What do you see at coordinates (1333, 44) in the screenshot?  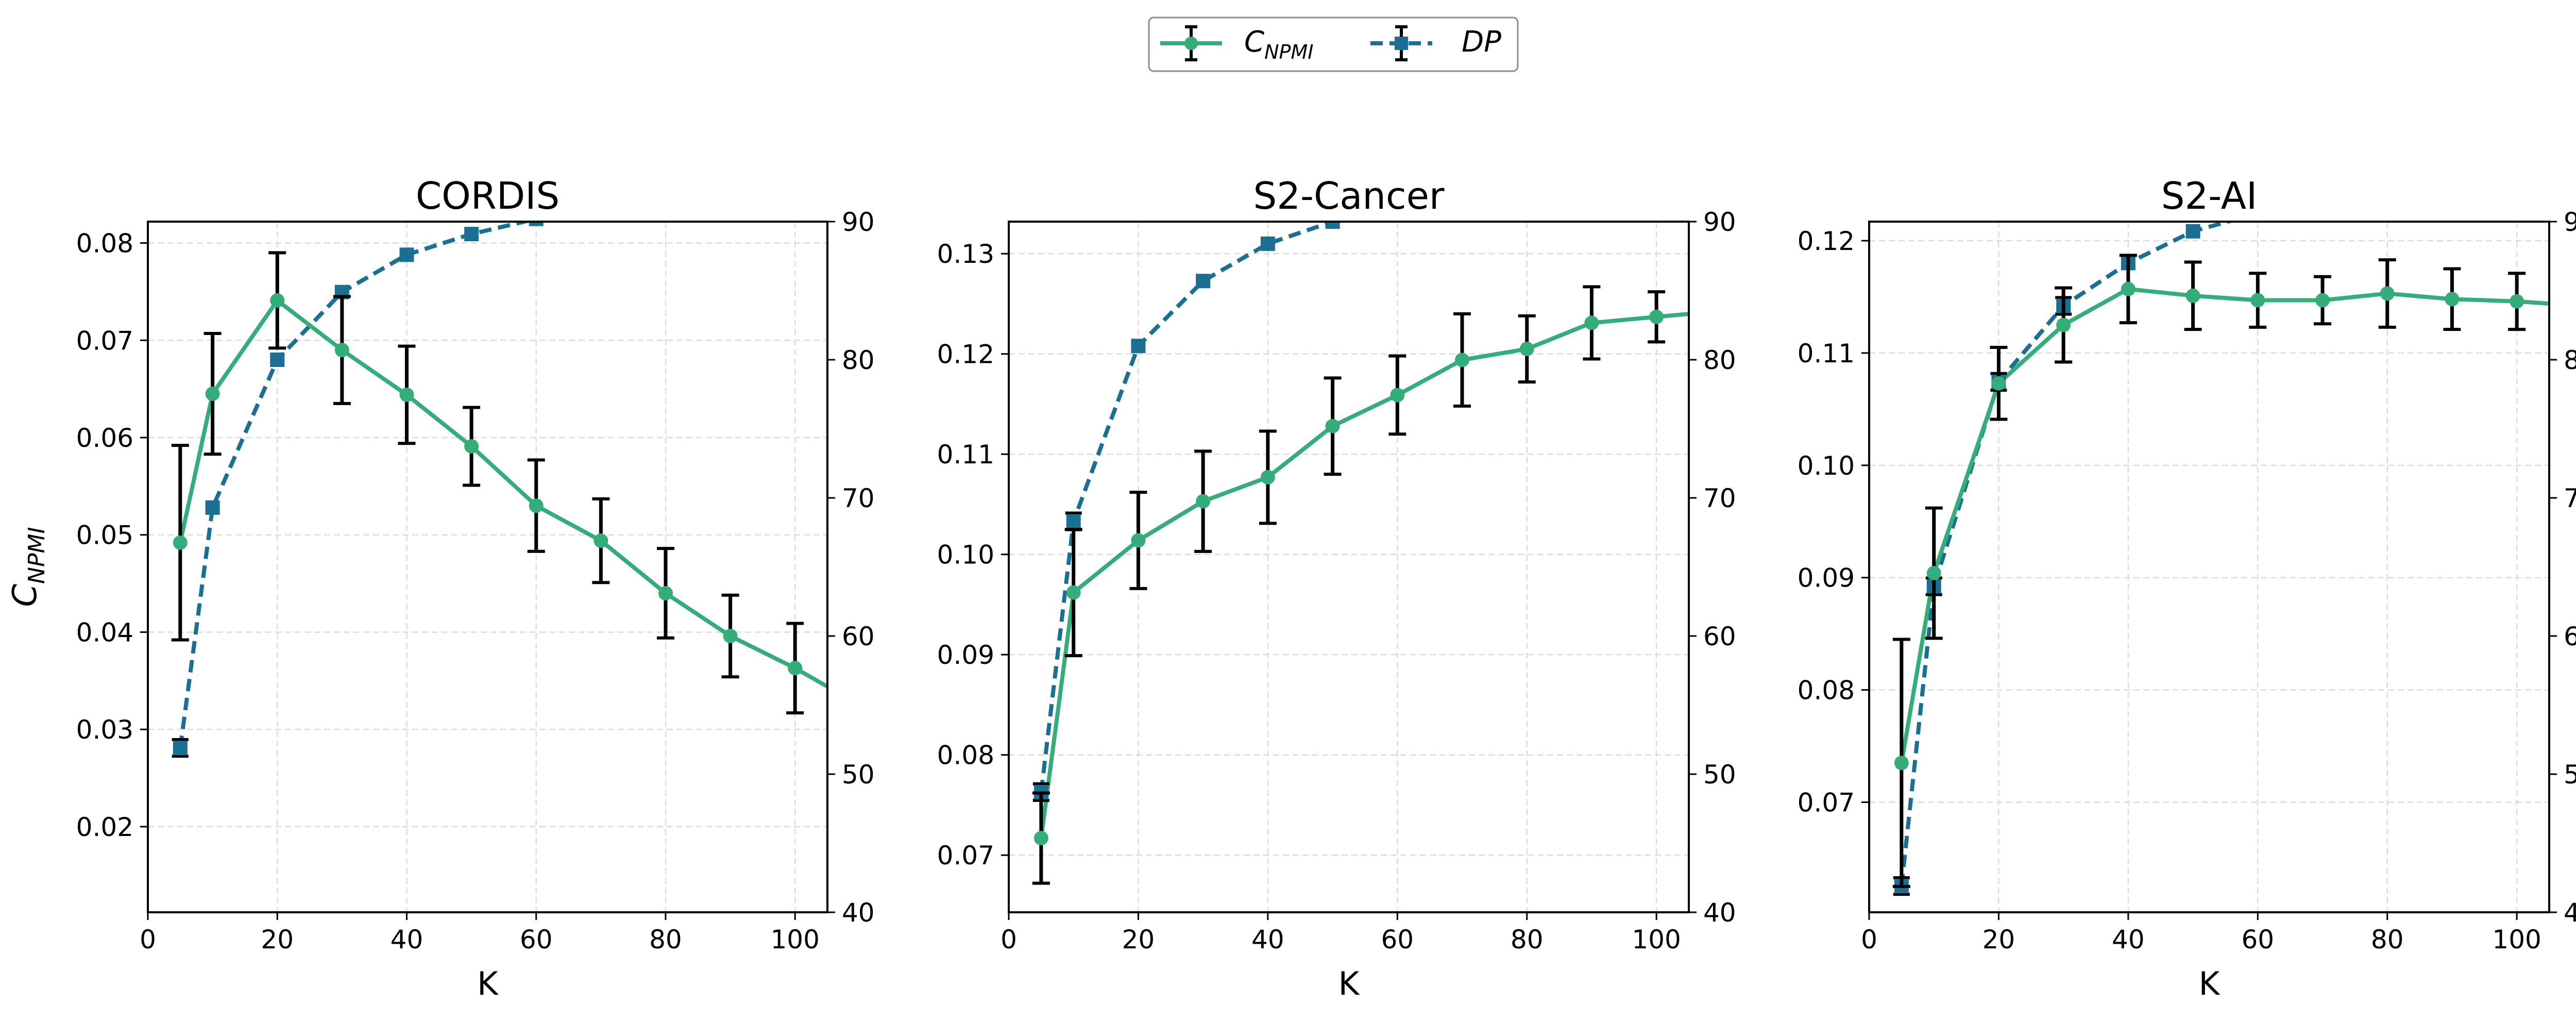 I see `legend: CNPMI DP` at bounding box center [1333, 44].